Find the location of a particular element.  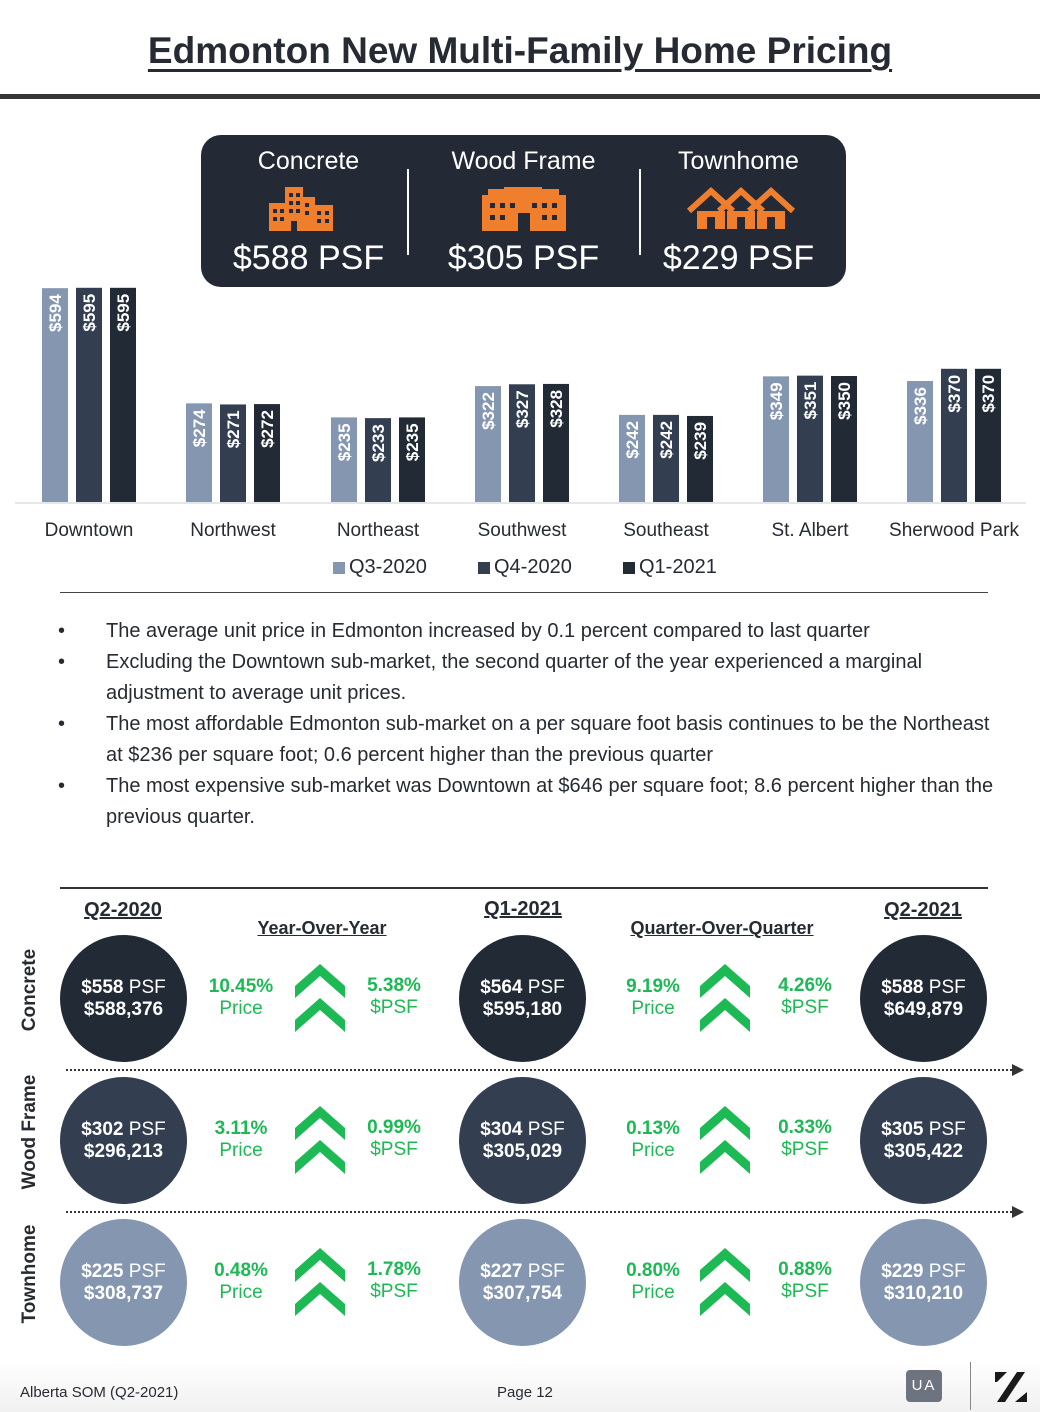

psf-value: $227 is located at coordinates (501, 1271).